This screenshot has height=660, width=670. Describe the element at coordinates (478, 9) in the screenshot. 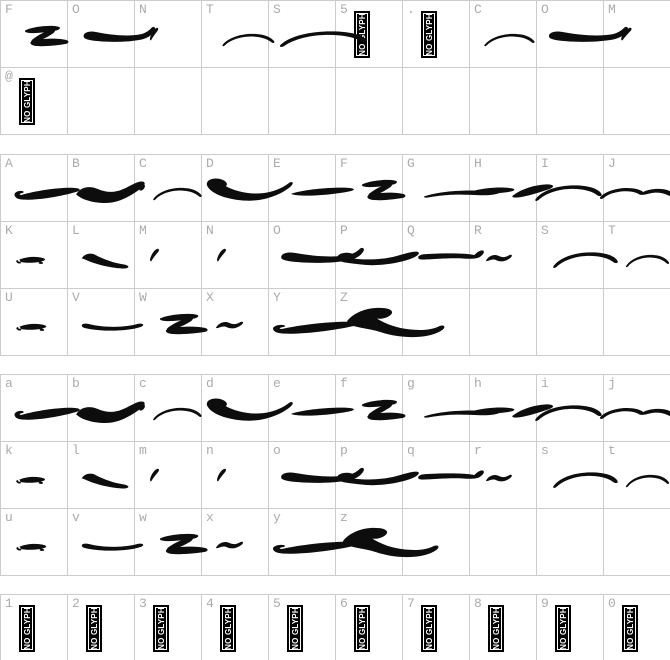

I see `cell-label: C` at that location.